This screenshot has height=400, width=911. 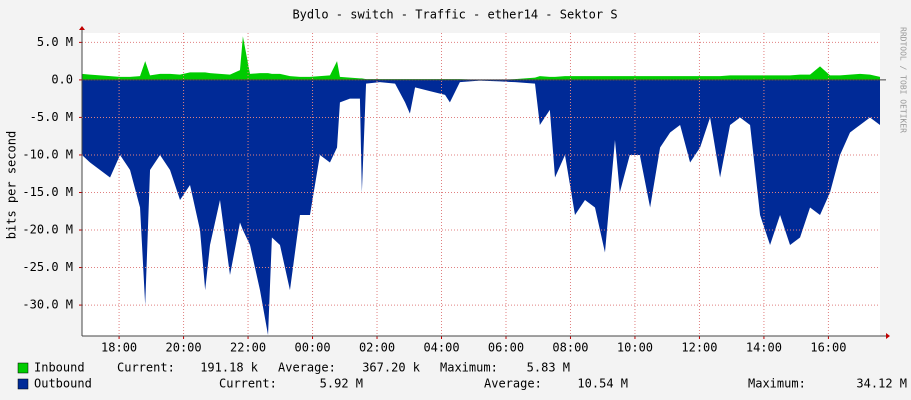 I want to click on legend-stat-value: 367.20 k, so click(x=391, y=368).